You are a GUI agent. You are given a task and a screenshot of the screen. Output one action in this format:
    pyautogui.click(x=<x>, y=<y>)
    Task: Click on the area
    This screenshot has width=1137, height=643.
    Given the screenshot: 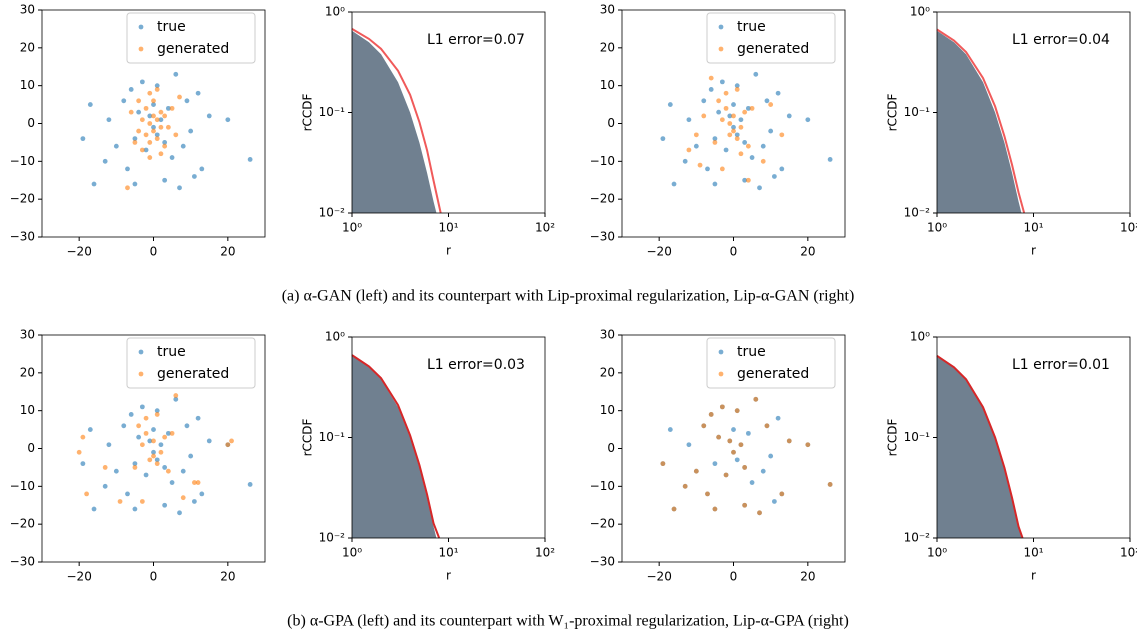 What is the action you would take?
    pyautogui.click(x=394, y=446)
    